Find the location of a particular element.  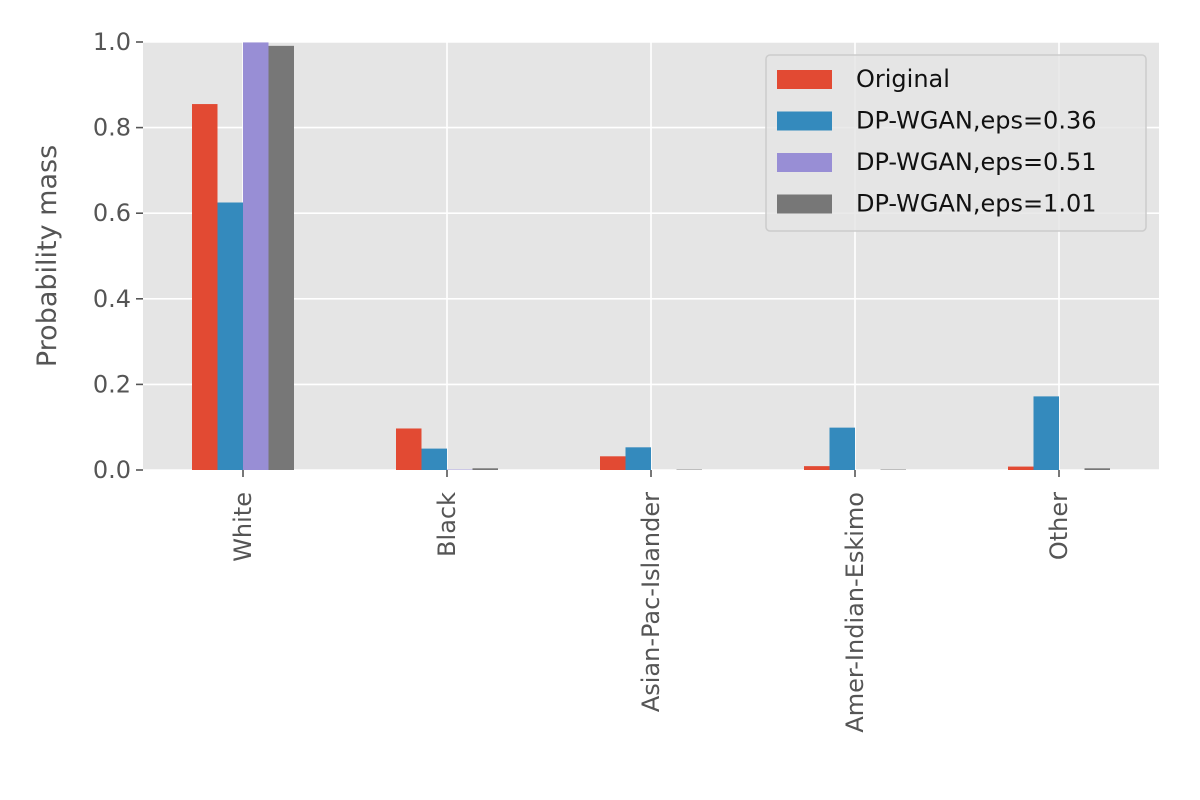

x-tick-label: Amer-Indian-Eskimo is located at coordinates (855, 612).